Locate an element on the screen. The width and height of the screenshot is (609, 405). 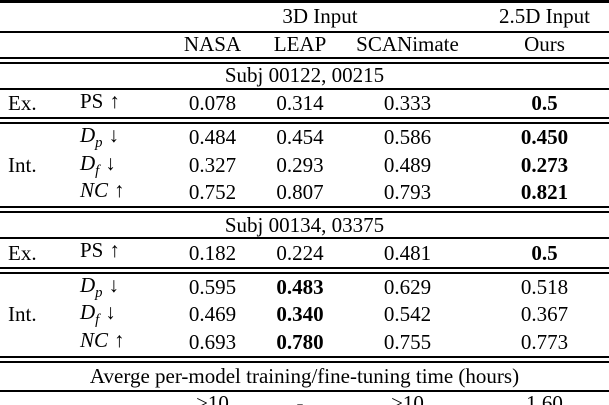
table-row: Int. Df ↓ 0.469 0.340 0.542 0.367 is located at coordinates (304, 314).